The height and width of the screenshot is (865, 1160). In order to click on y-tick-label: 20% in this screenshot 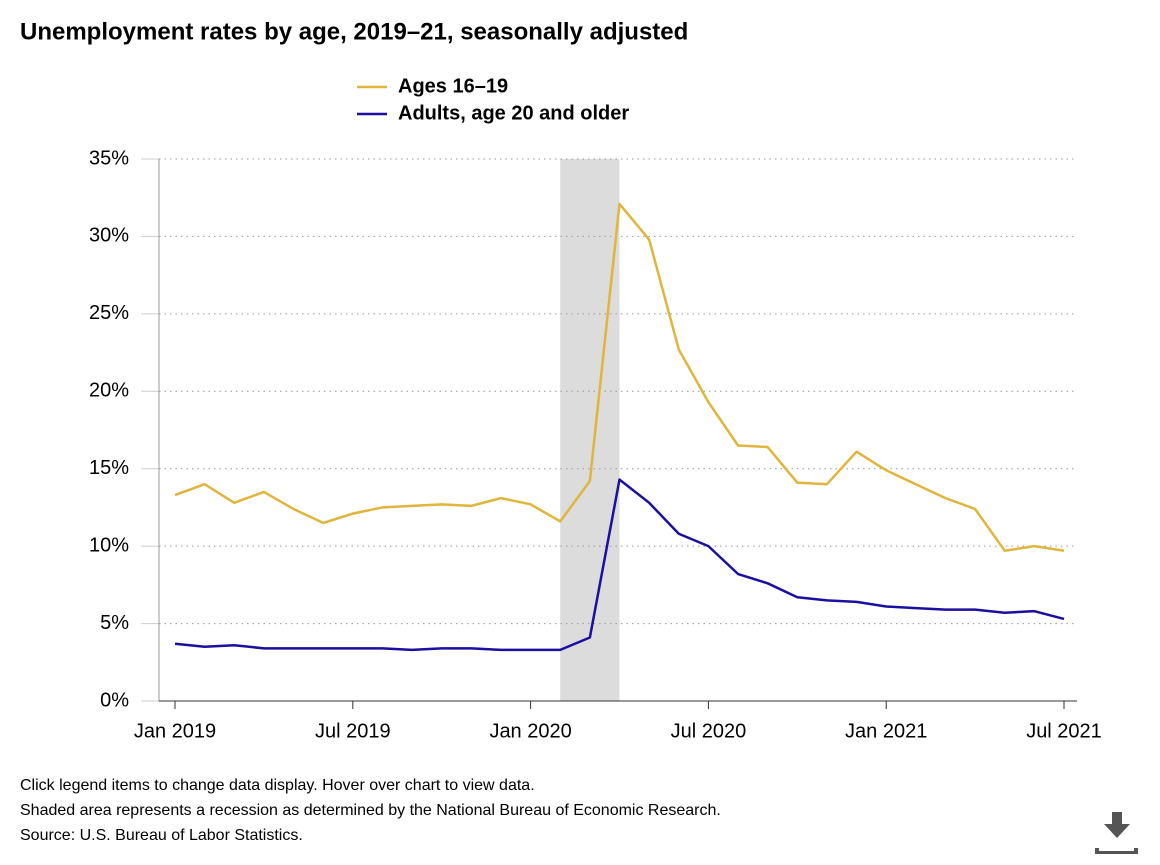, I will do `click(109, 391)`.